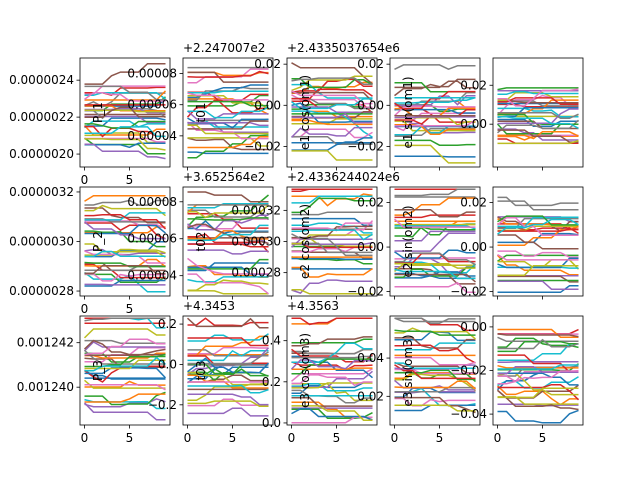 The height and width of the screenshot is (480, 640). I want to click on y-tick-label: 0.0000020, so click(41, 154).